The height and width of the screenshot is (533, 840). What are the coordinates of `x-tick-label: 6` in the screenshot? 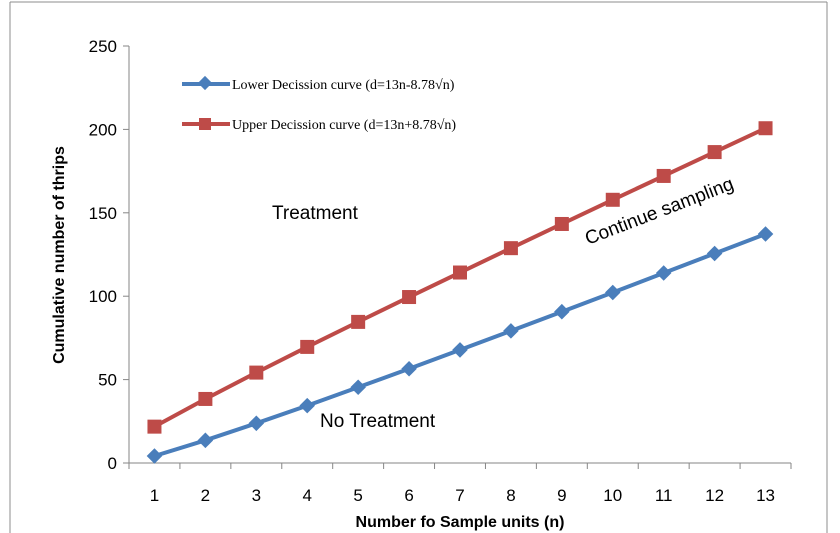 It's located at (408, 495).